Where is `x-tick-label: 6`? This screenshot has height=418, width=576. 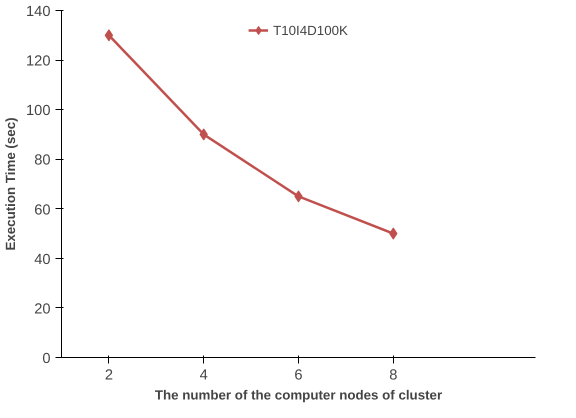 x-tick-label: 6 is located at coordinates (298, 376).